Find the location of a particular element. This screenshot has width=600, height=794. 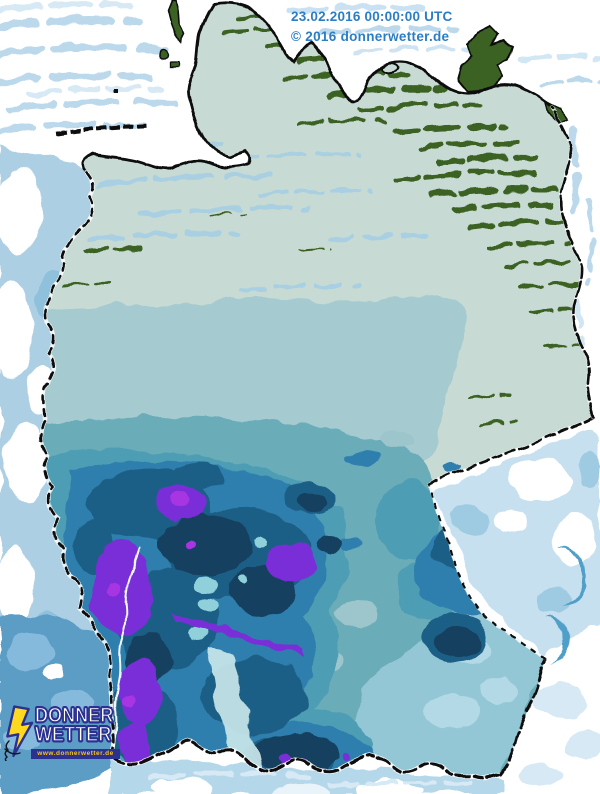

logo-wordmark: DONNER WETTER is located at coordinates (74, 724).